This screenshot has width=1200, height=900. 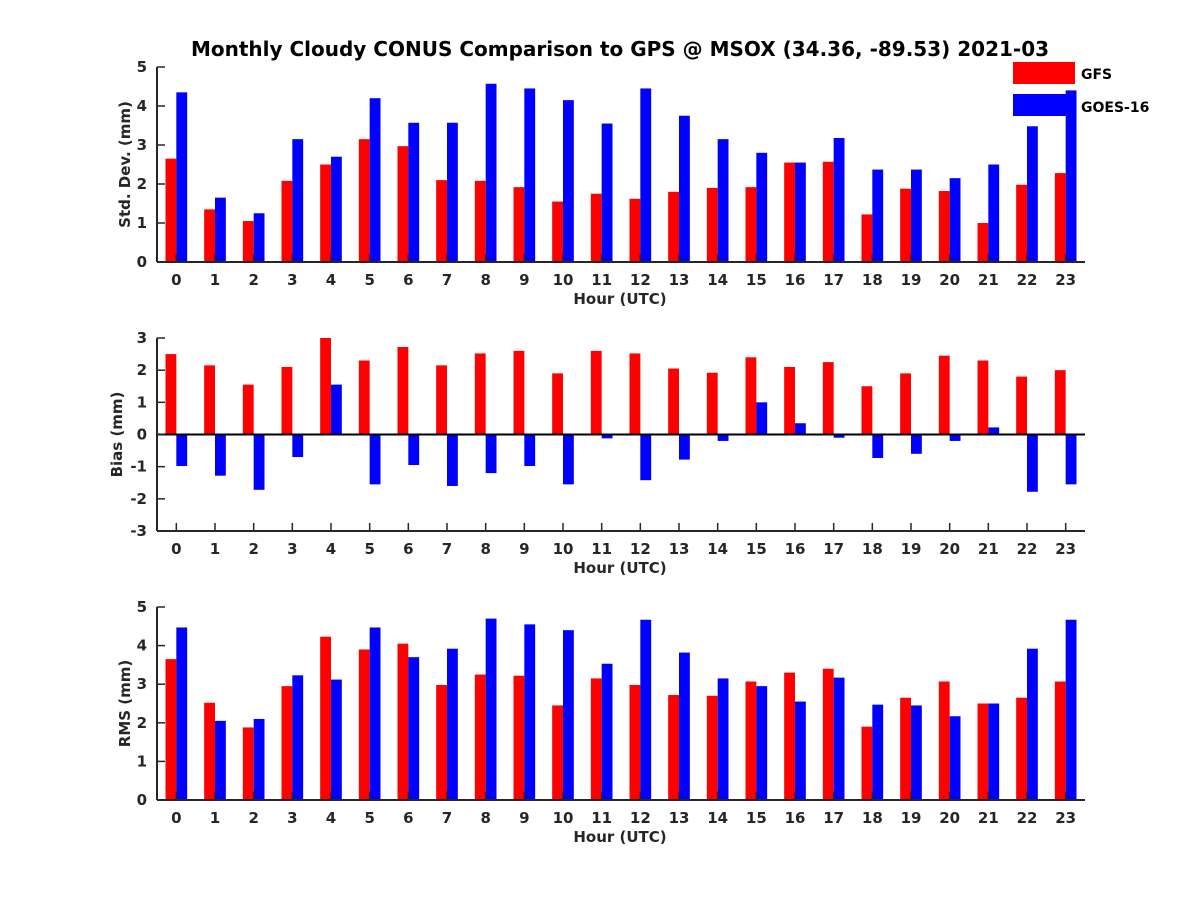 What do you see at coordinates (142, 106) in the screenshot?
I see `y-tick-label: 4` at bounding box center [142, 106].